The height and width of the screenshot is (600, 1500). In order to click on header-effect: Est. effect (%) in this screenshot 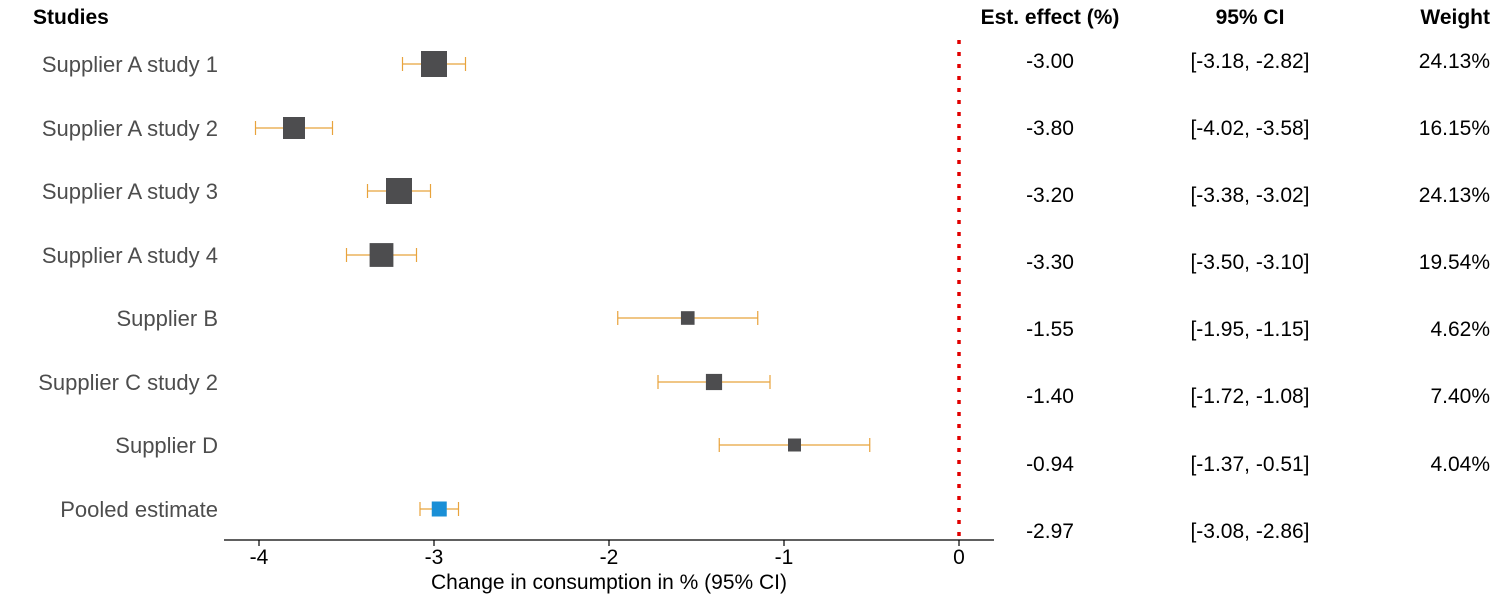, I will do `click(1050, 17)`.